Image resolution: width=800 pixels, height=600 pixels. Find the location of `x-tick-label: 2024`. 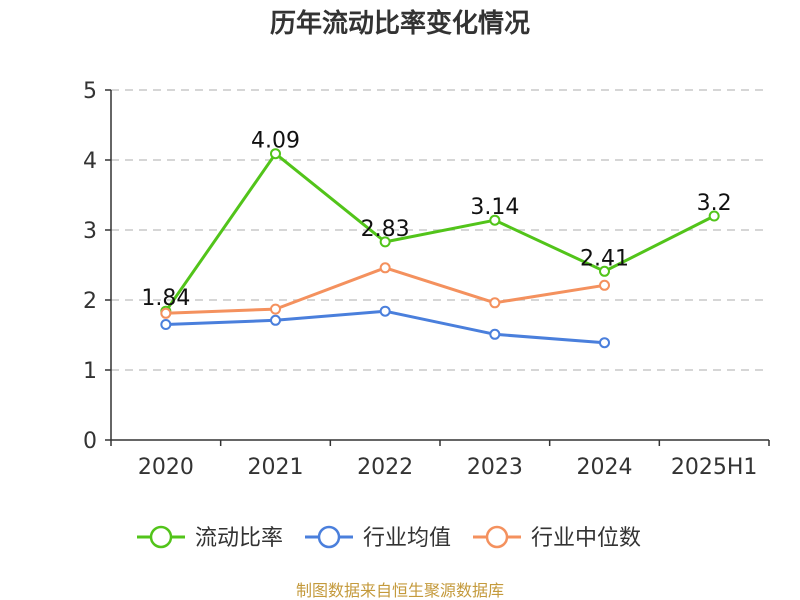

x-tick-label: 2024 is located at coordinates (605, 467).